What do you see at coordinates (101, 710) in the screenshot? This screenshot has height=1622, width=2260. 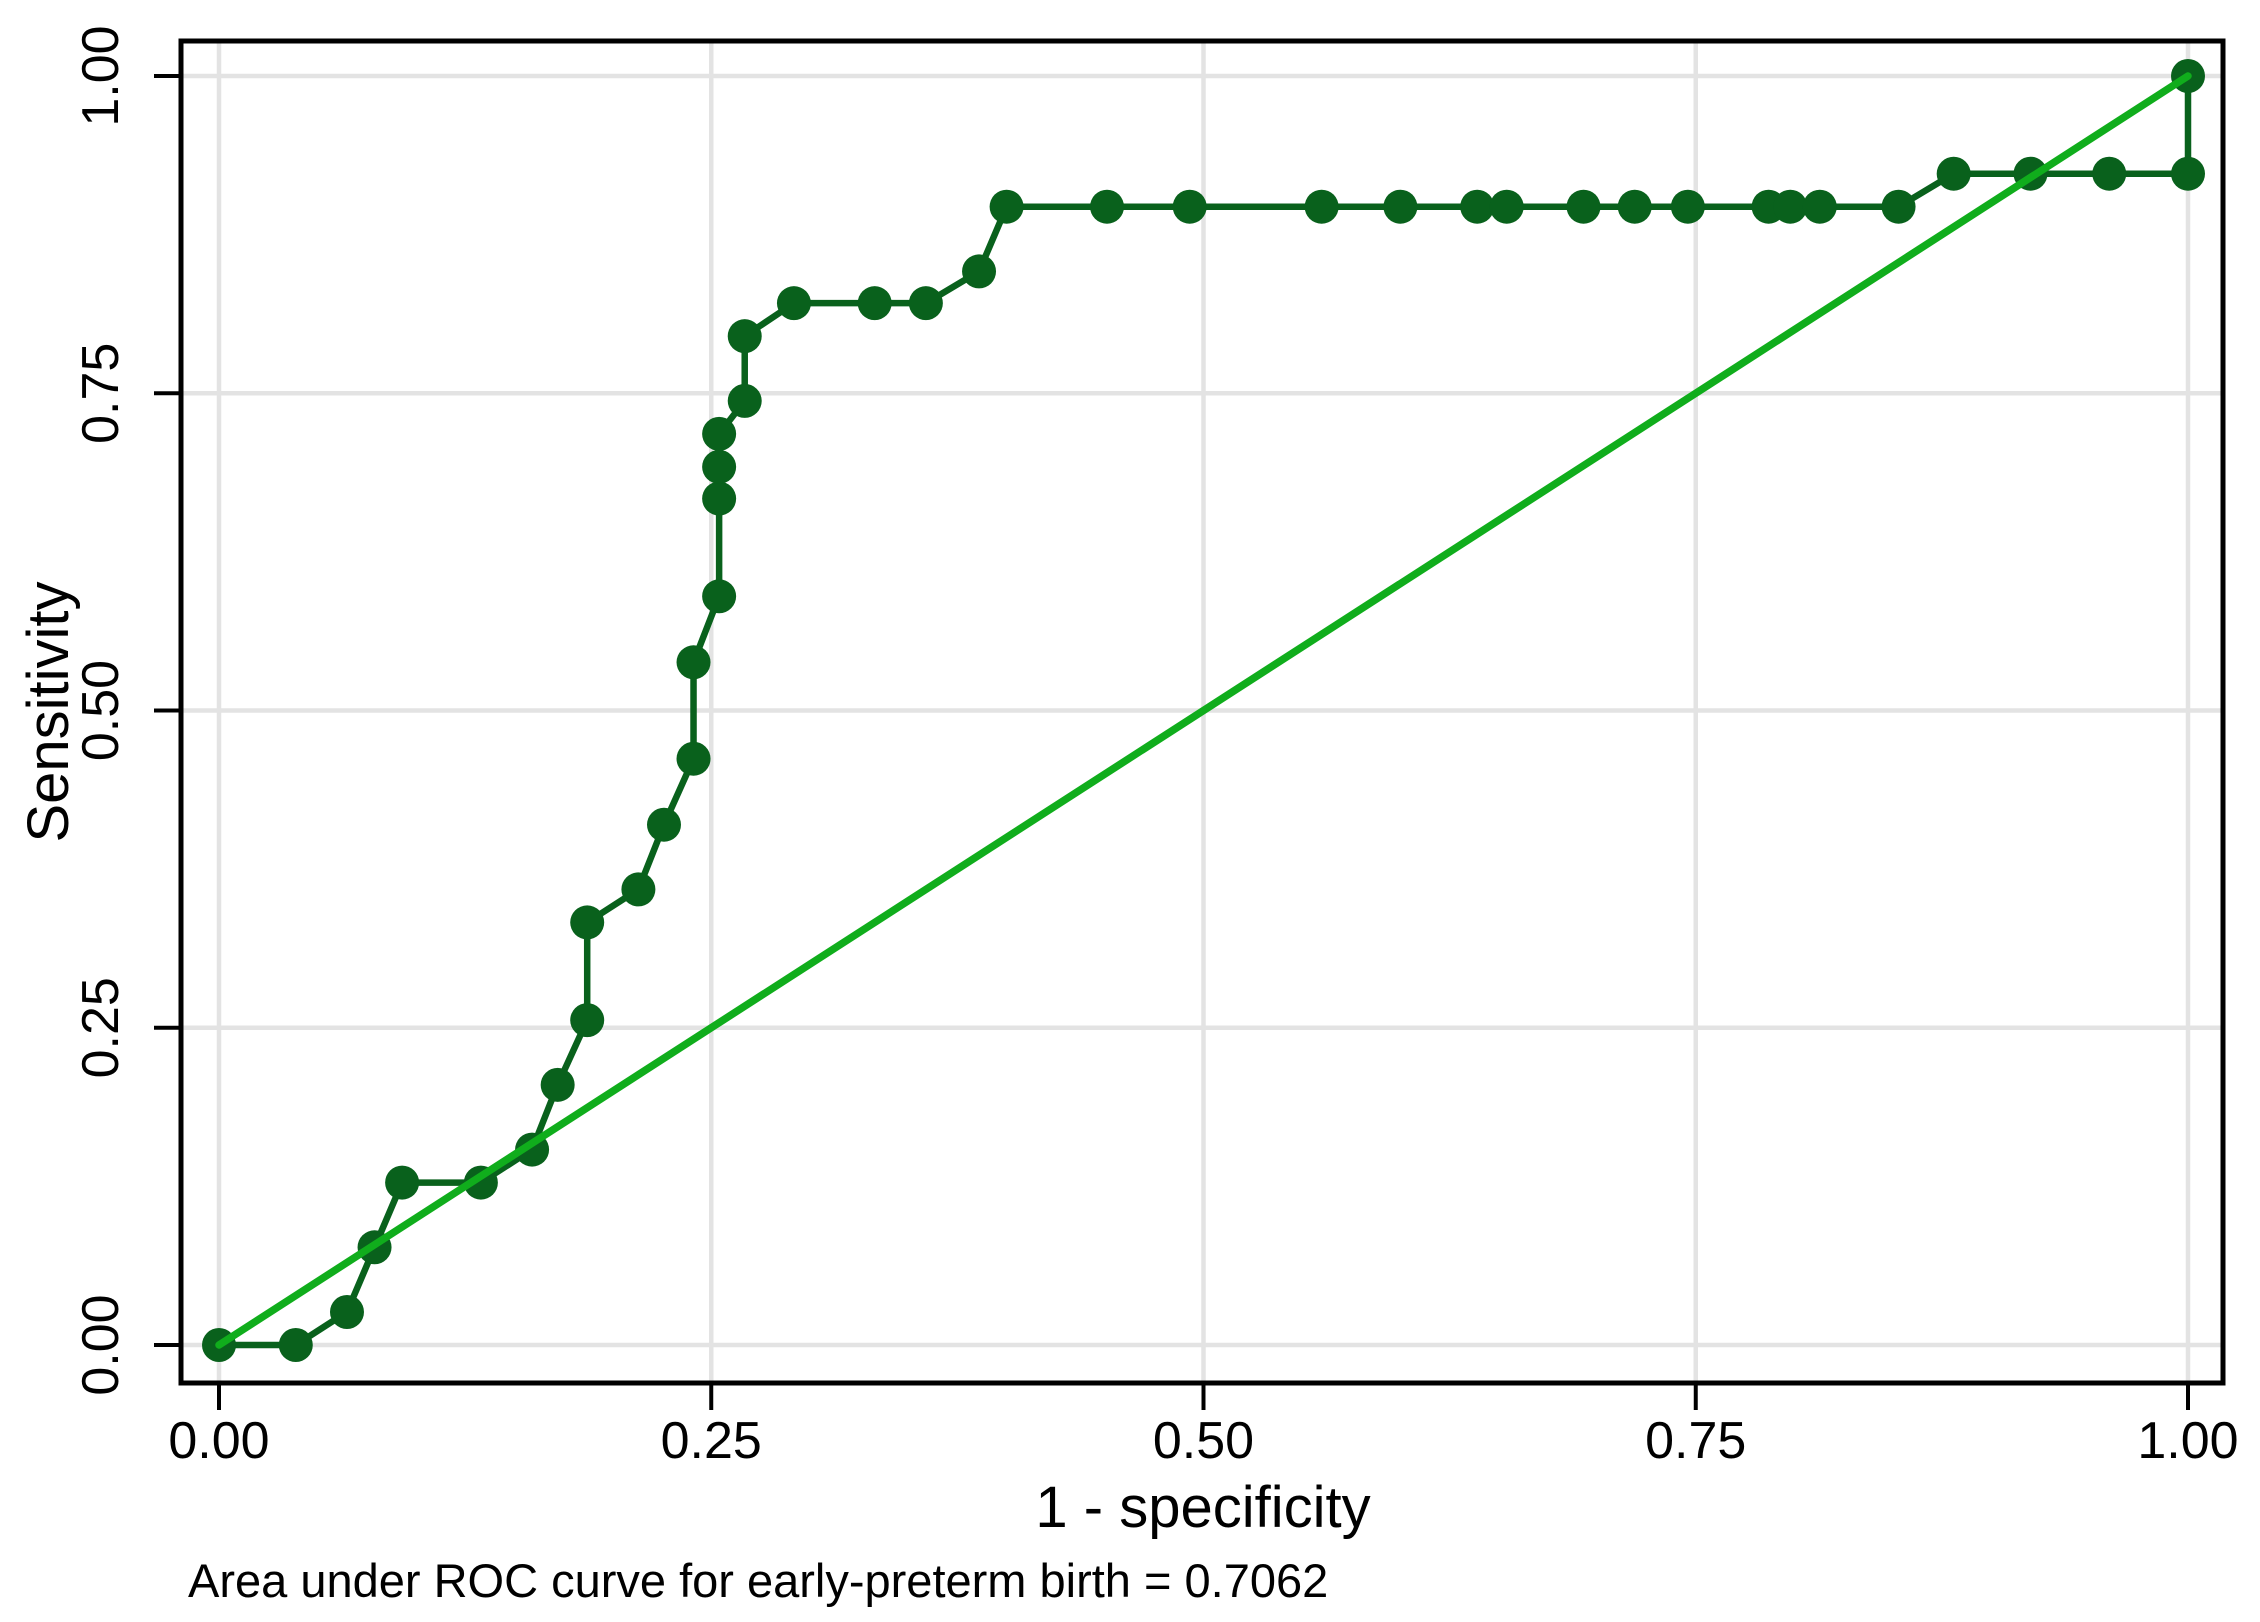 I see `y-tick-label: 0.50` at bounding box center [101, 710].